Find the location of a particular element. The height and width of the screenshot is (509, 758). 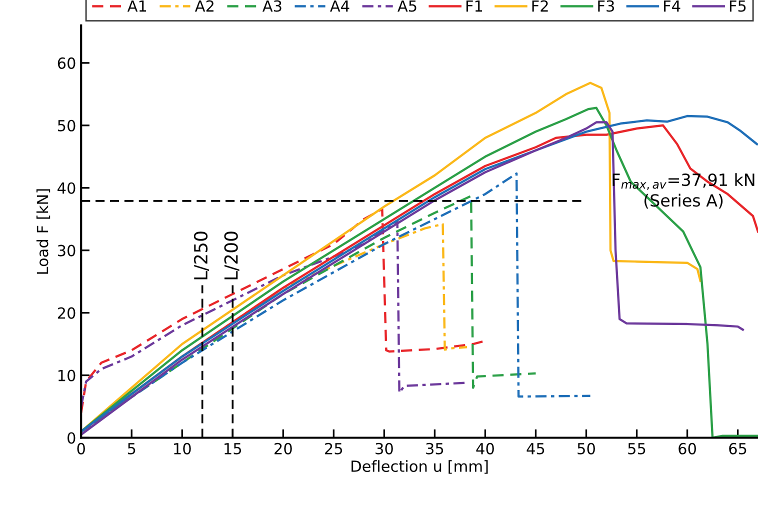

y-tick-label: 10 is located at coordinates (67, 376).